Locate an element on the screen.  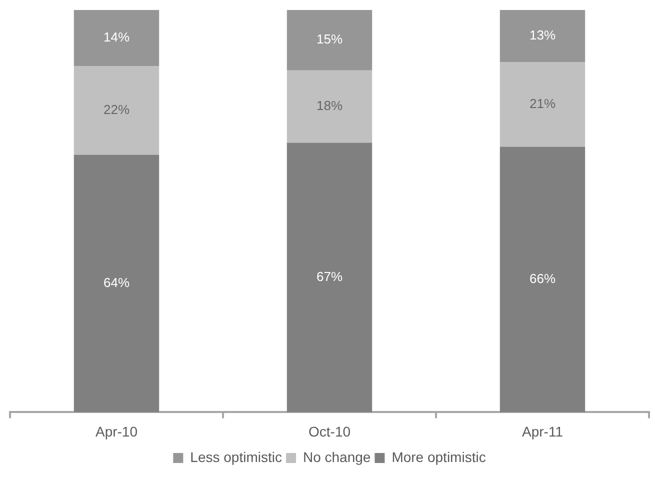
data-label: 18% is located at coordinates (329, 106).